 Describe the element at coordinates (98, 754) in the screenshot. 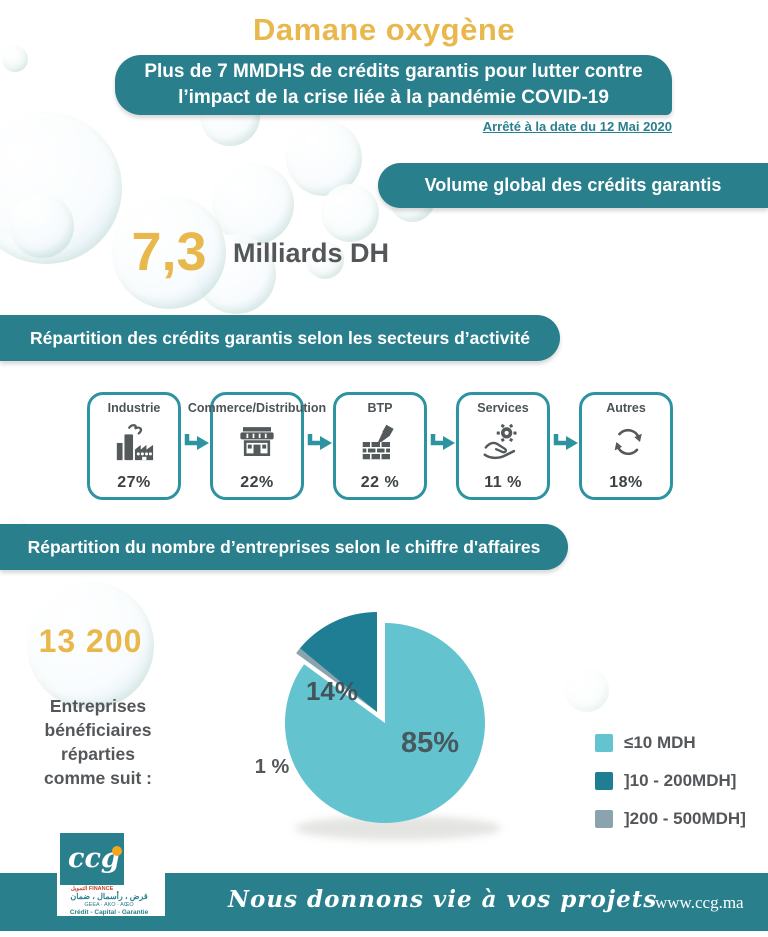

I see `description-line: réparties` at that location.